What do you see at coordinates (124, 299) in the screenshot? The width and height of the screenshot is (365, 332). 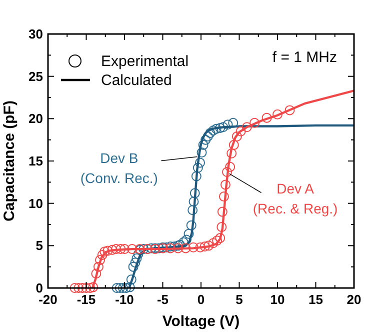 I see `x-tick-label: -10` at bounding box center [124, 299].